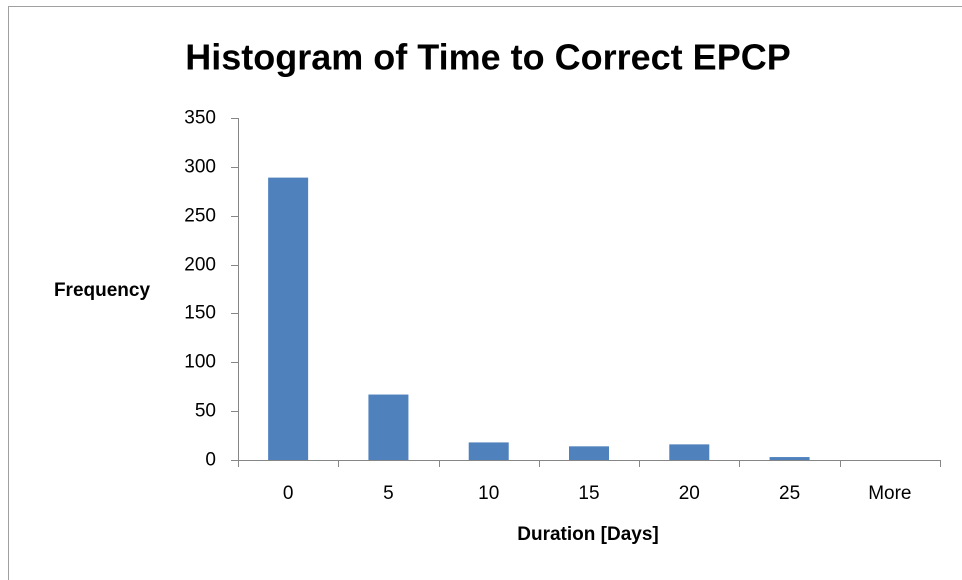 The width and height of the screenshot is (962, 580). I want to click on x-tick-label: 10, so click(488, 493).